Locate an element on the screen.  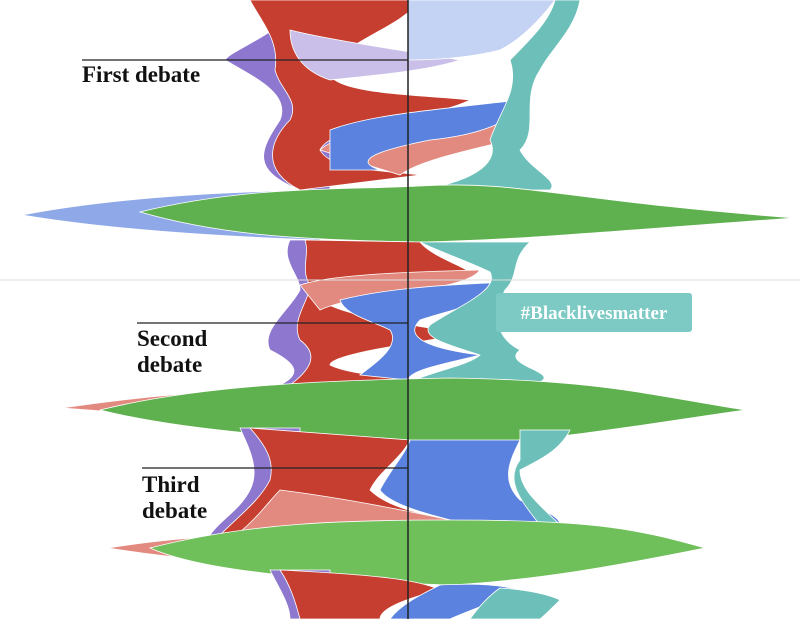
stream-lightblue is located at coordinates (481, 30).